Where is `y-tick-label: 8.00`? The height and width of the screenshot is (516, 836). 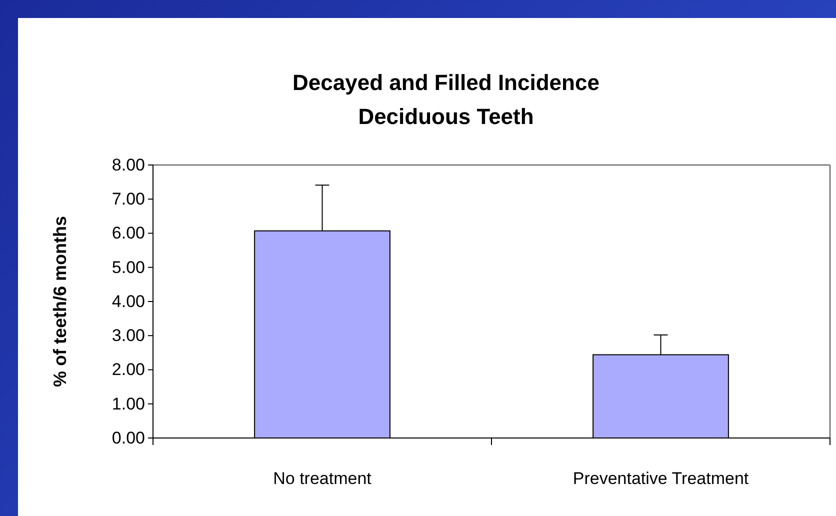
y-tick-label: 8.00 is located at coordinates (128, 164).